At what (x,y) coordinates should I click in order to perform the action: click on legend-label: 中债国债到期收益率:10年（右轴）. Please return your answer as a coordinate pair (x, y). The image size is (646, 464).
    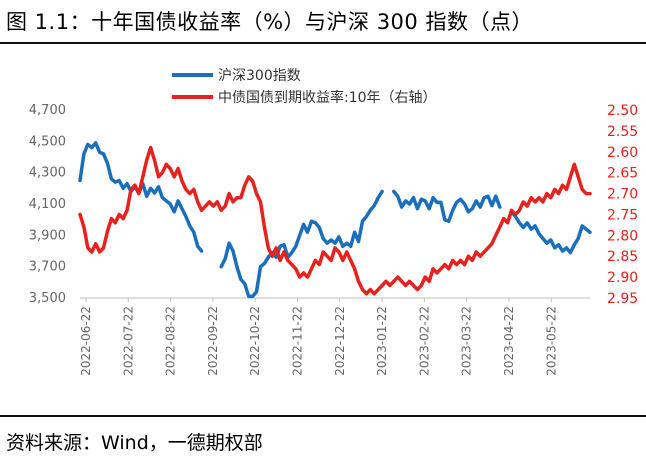
    Looking at the image, I should click on (327, 97).